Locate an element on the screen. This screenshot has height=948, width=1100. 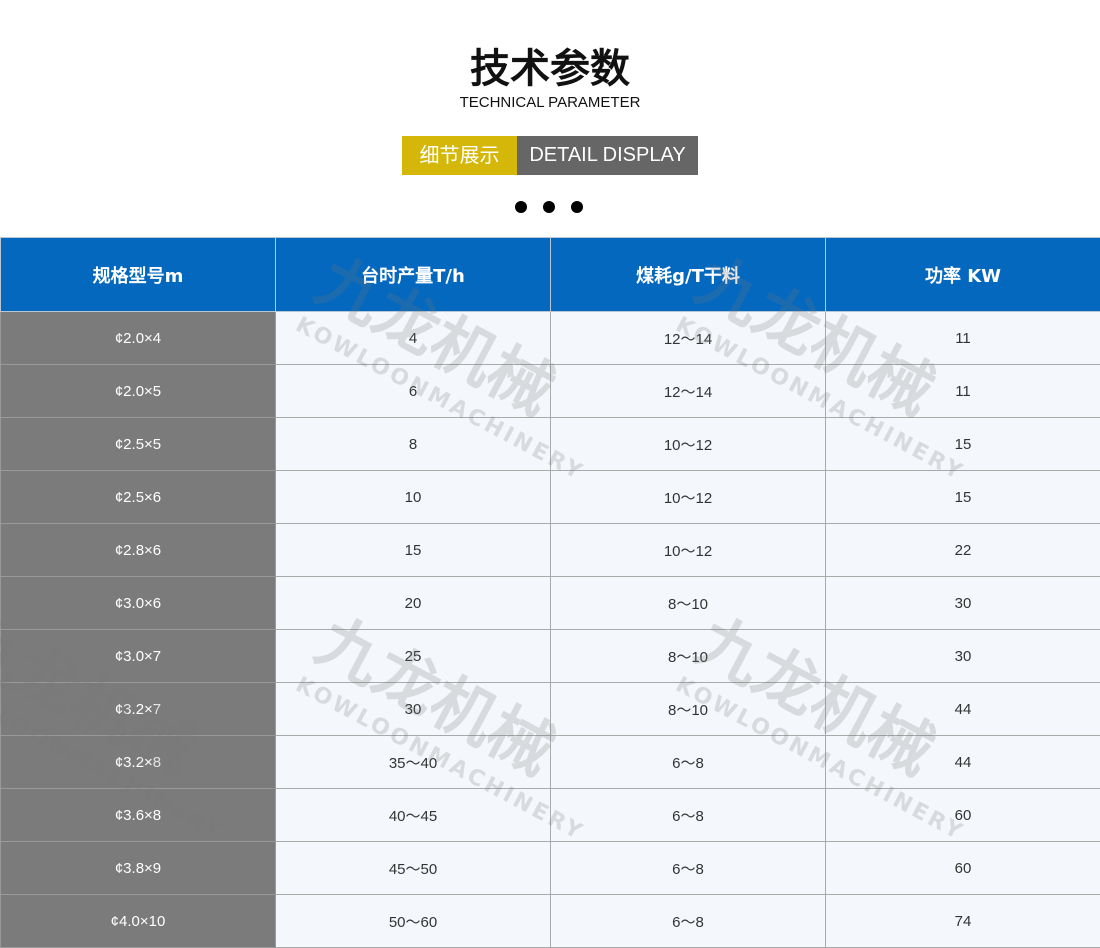
cell-output: 35～40 is located at coordinates (413, 762).